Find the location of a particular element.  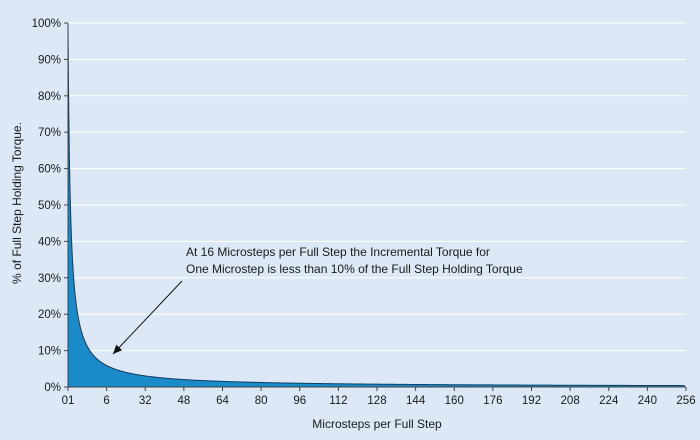

y-tick-label: 0% is located at coordinates (52, 388).